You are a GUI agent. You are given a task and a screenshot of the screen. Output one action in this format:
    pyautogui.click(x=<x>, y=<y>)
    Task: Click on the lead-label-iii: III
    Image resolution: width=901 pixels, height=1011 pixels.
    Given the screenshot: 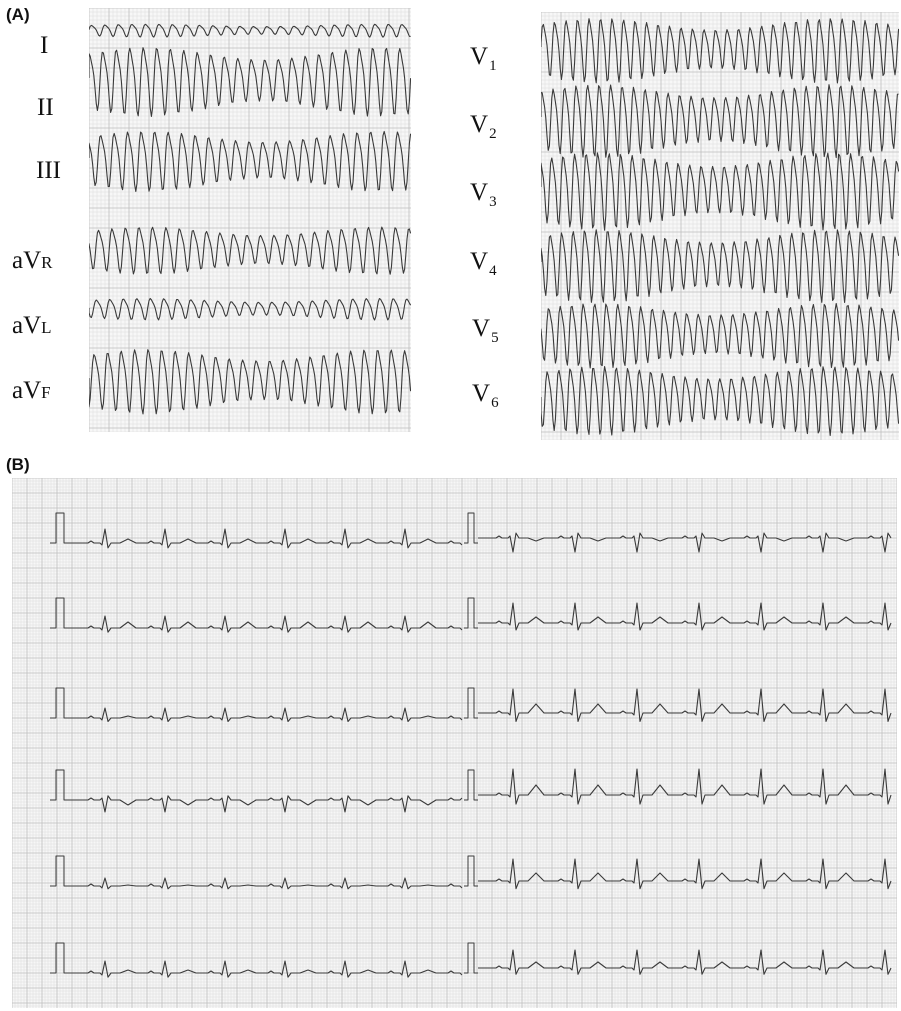 What is the action you would take?
    pyautogui.click(x=48, y=170)
    